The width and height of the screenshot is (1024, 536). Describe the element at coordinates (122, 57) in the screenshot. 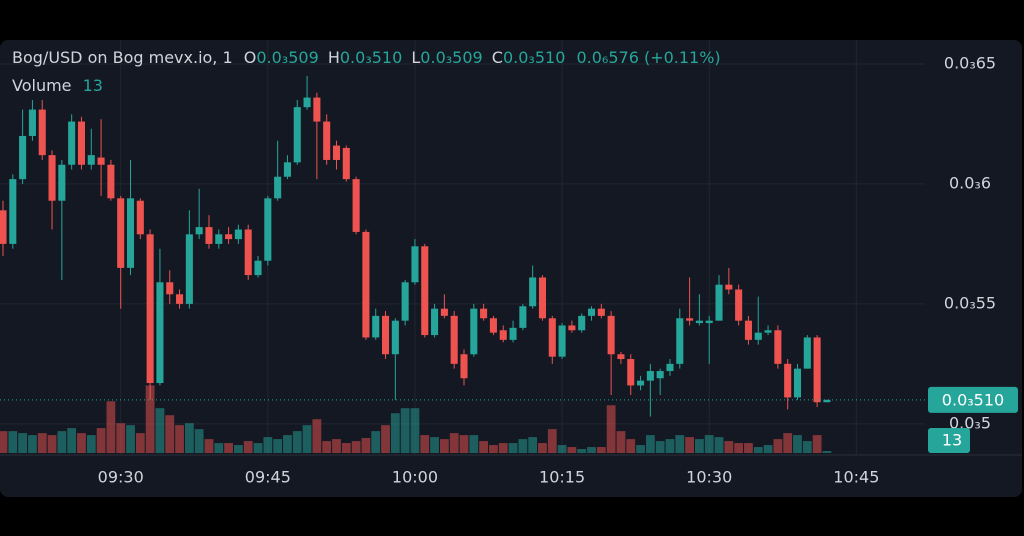

I see `legend-title: Bog/USD on Bog mevx.io, 1` at that location.